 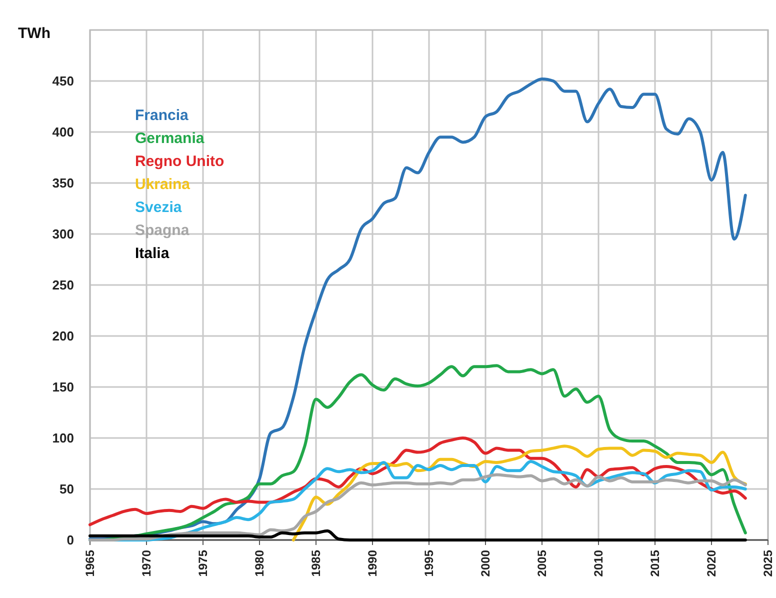 What do you see at coordinates (147, 563) in the screenshot?
I see `x-tick-label: 1970` at bounding box center [147, 563].